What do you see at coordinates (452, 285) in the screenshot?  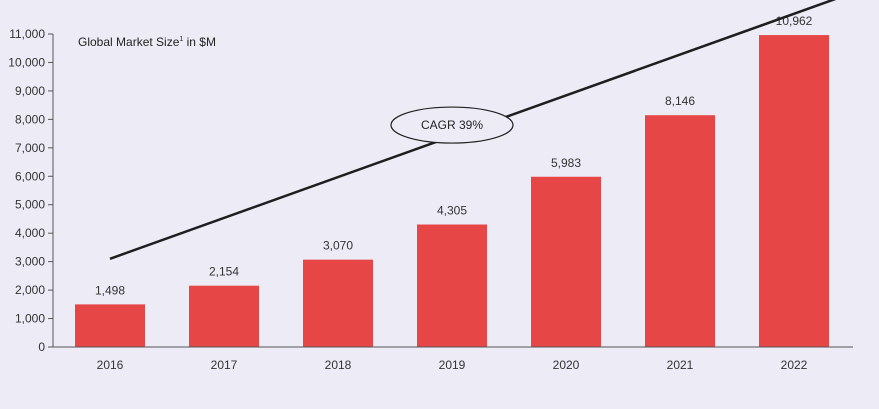 I see `bar-2019` at bounding box center [452, 285].